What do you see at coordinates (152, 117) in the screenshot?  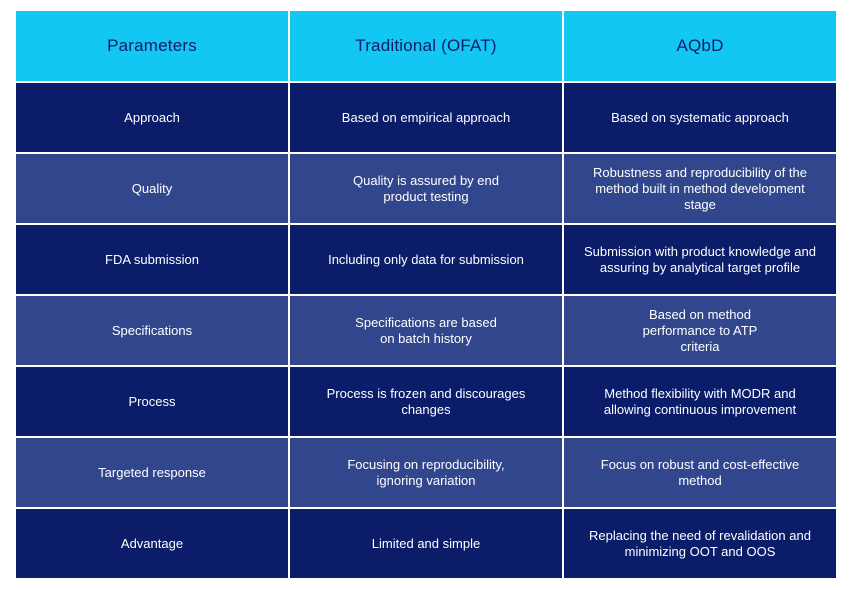 I see `parameter-cell: Approach` at bounding box center [152, 117].